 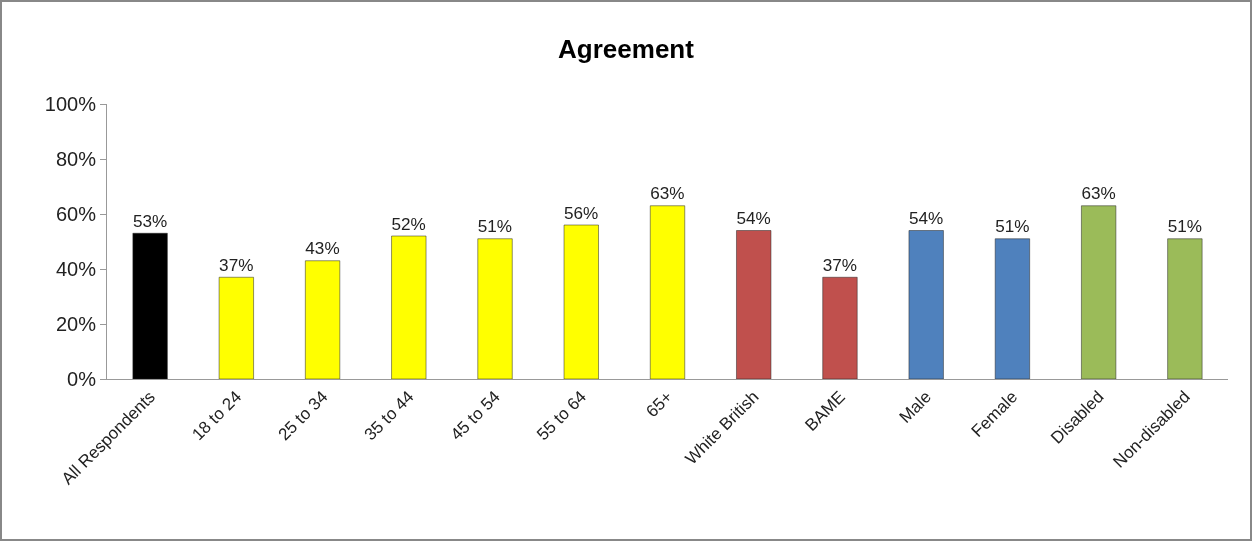 What do you see at coordinates (150, 220) in the screenshot?
I see `data-label: 53%` at bounding box center [150, 220].